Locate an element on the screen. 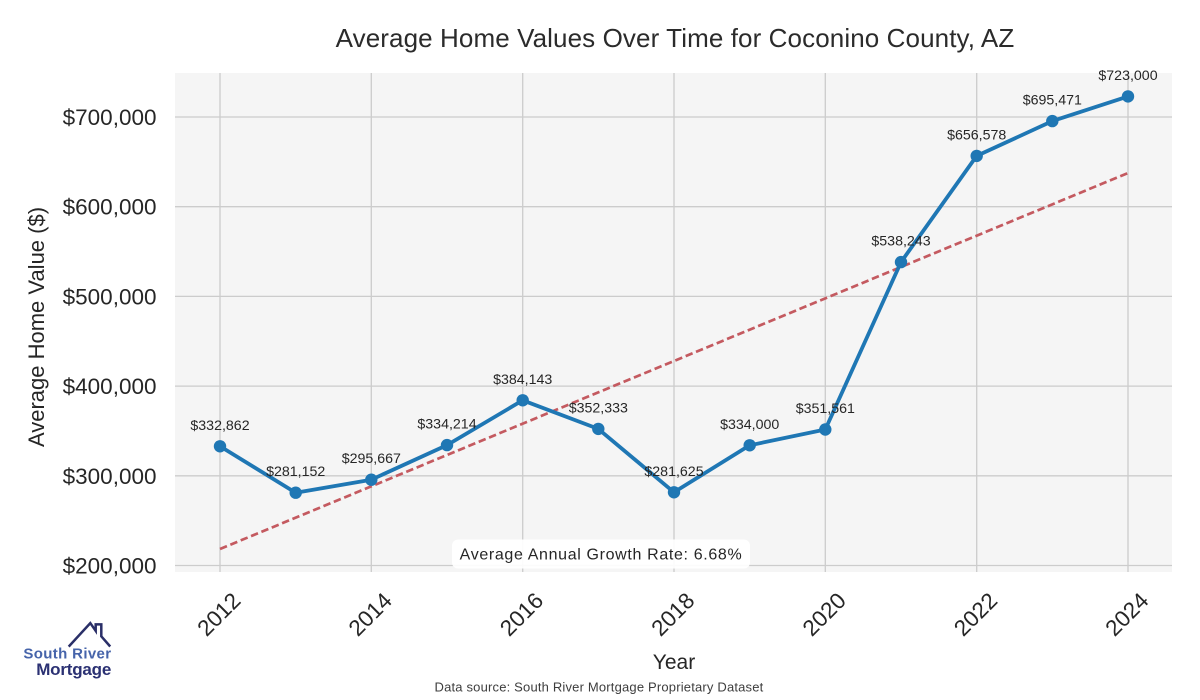 This screenshot has width=1200, height=700. svg-text: Mortgage is located at coordinates (73, 669).